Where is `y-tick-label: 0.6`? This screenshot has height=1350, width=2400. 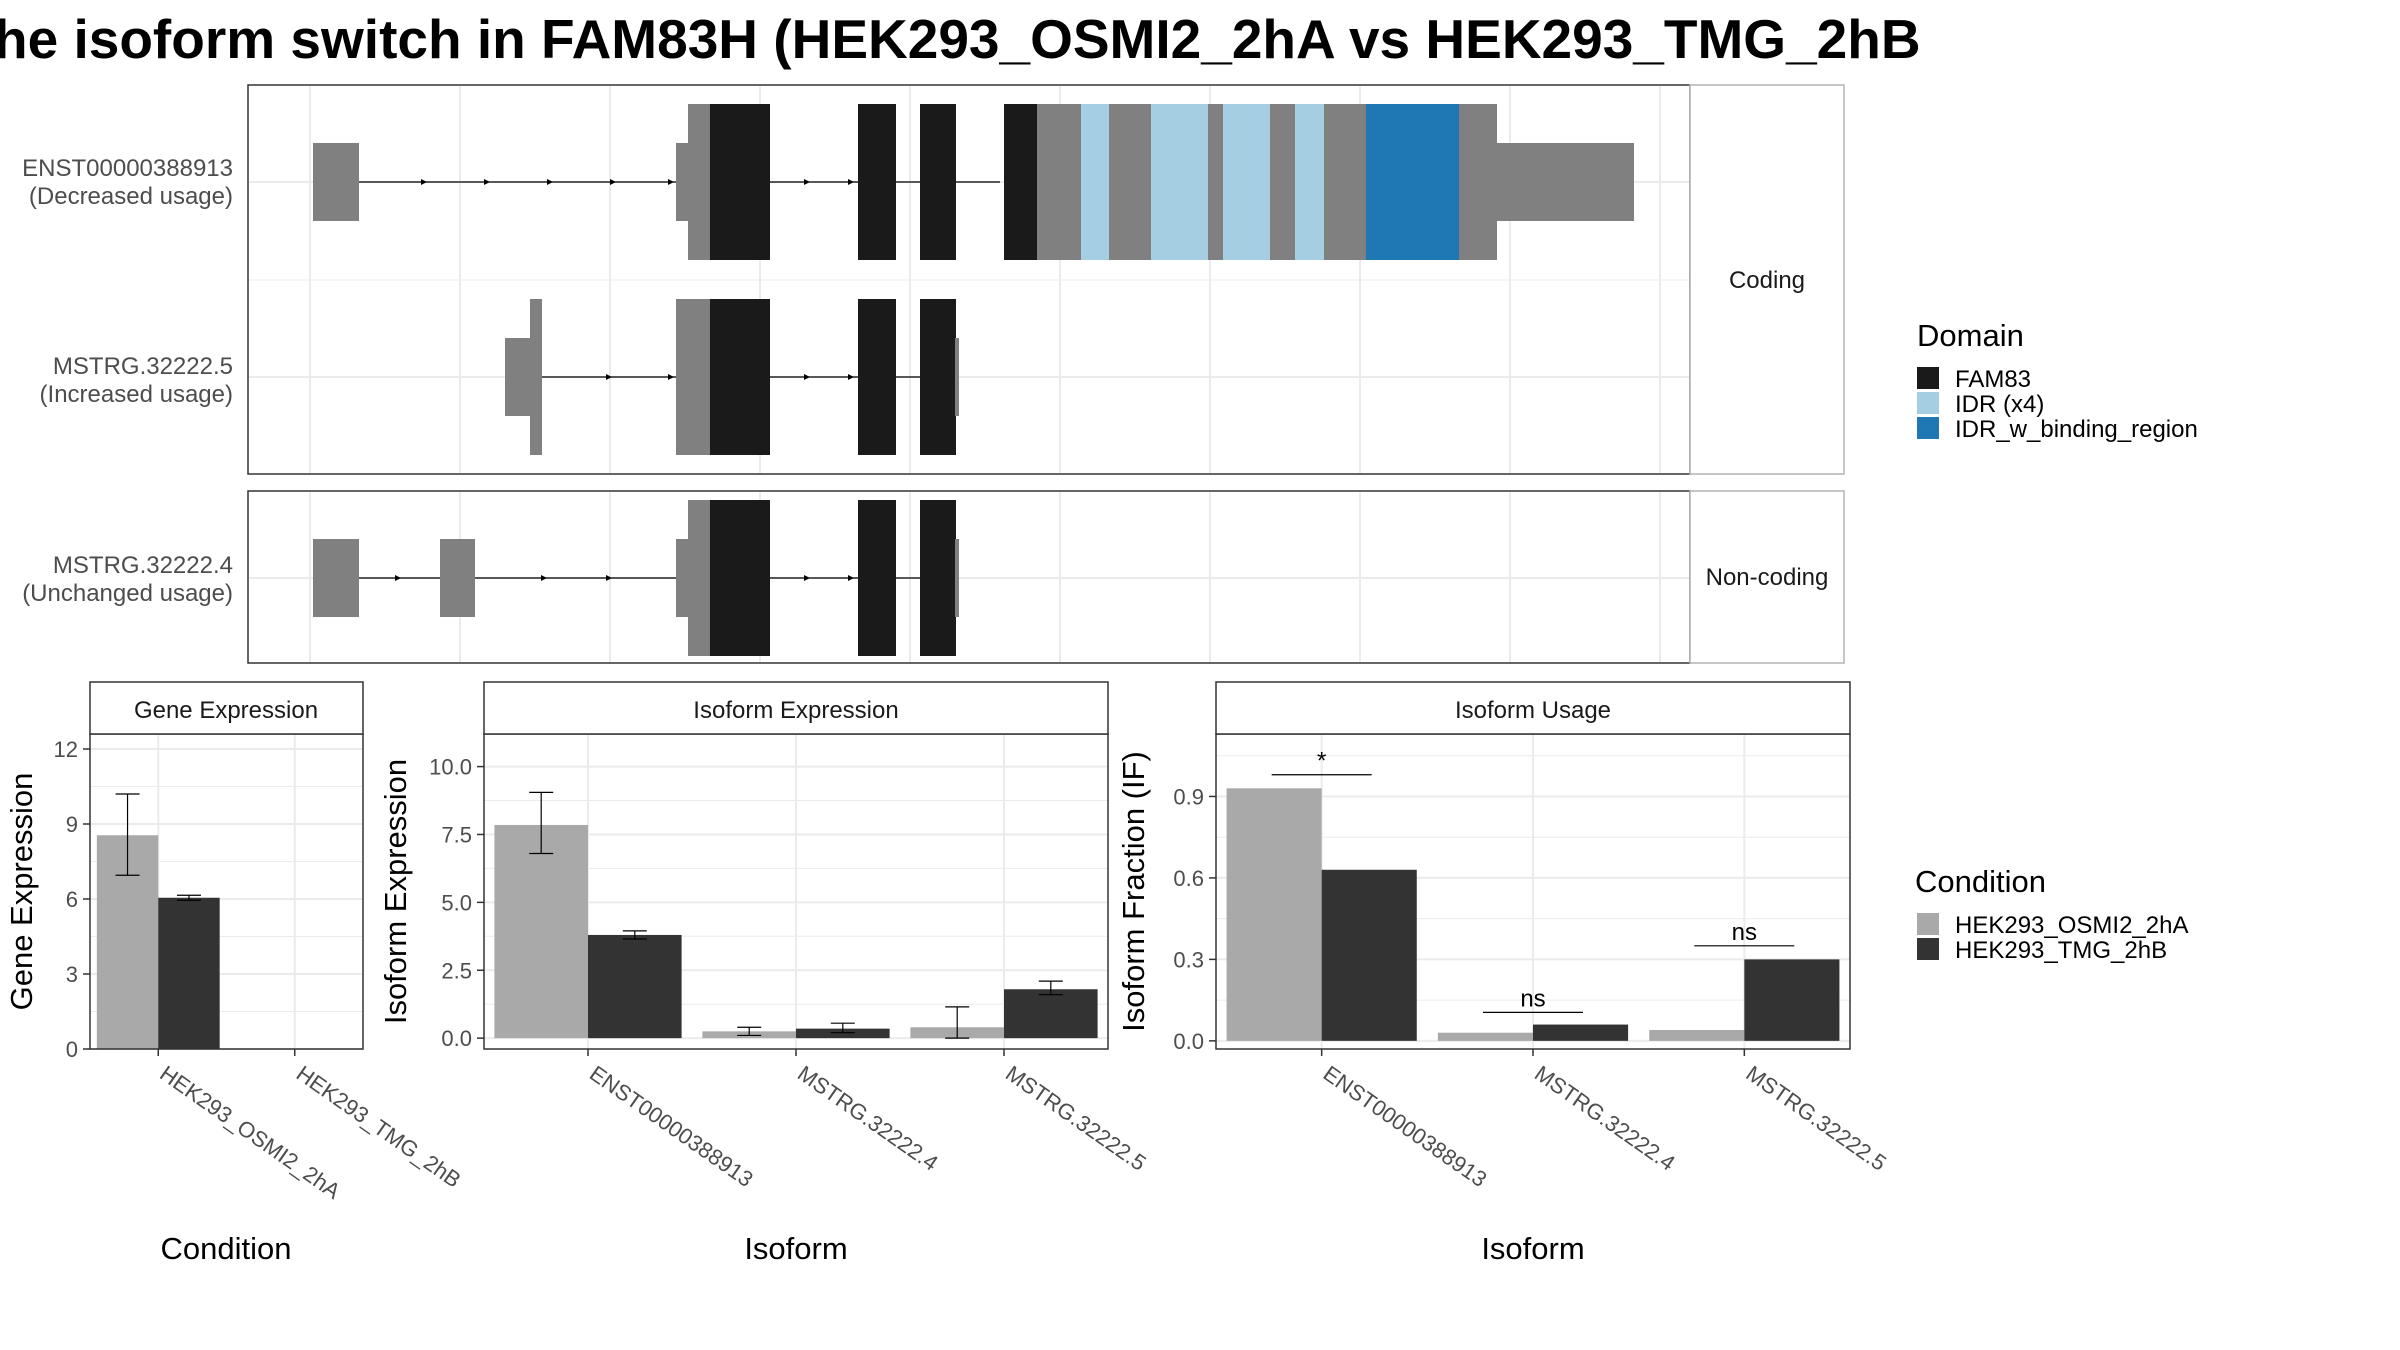 y-tick-label: 0.6 is located at coordinates (1188, 878).